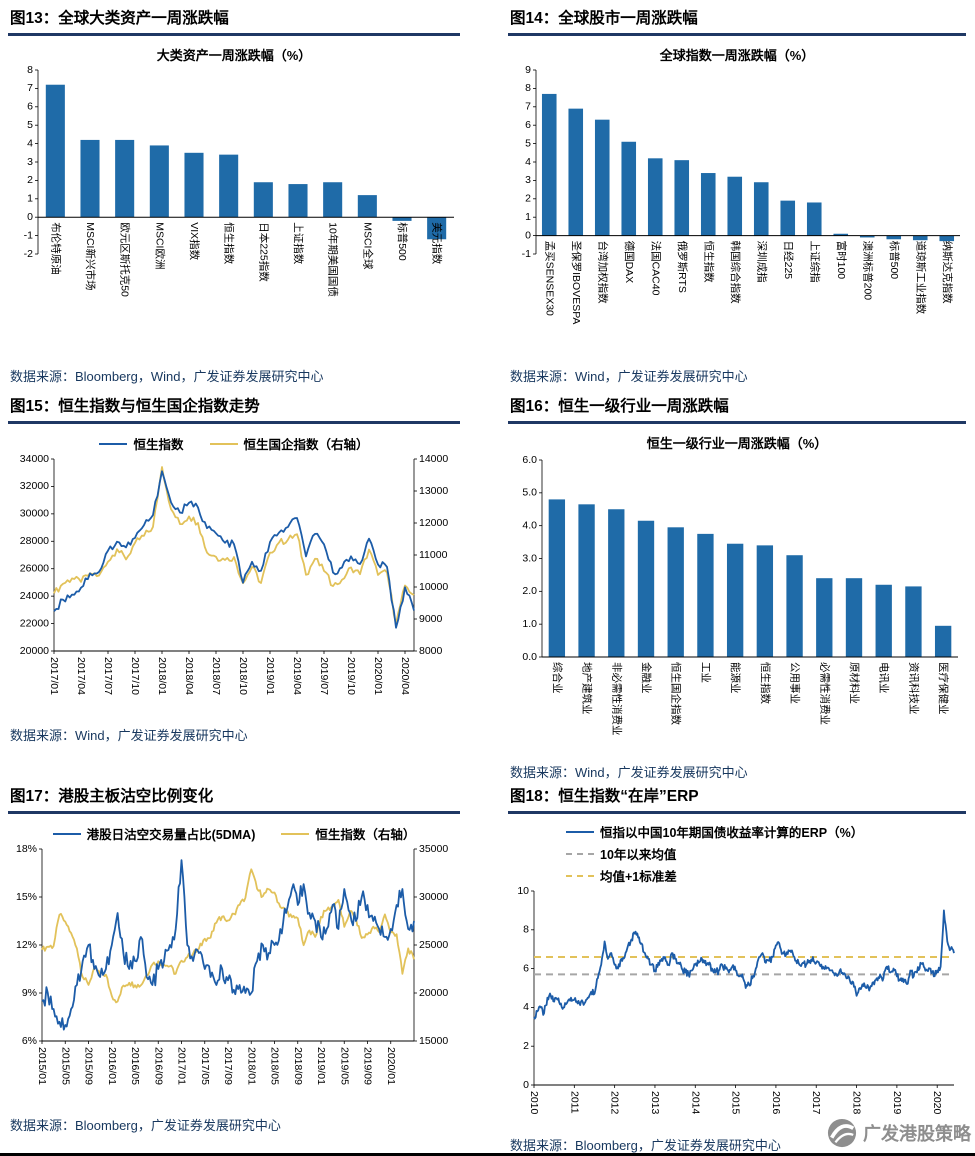  What do you see at coordinates (788, 260) in the screenshot?
I see `svg-text: 日经225` at bounding box center [788, 260].